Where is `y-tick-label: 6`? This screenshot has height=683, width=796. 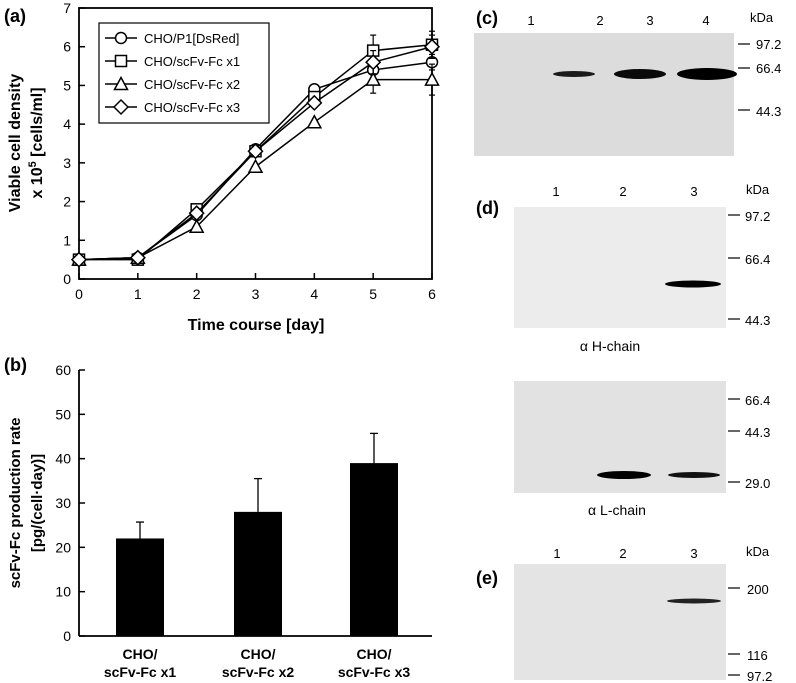 y-tick-label: 6 is located at coordinates (67, 47).